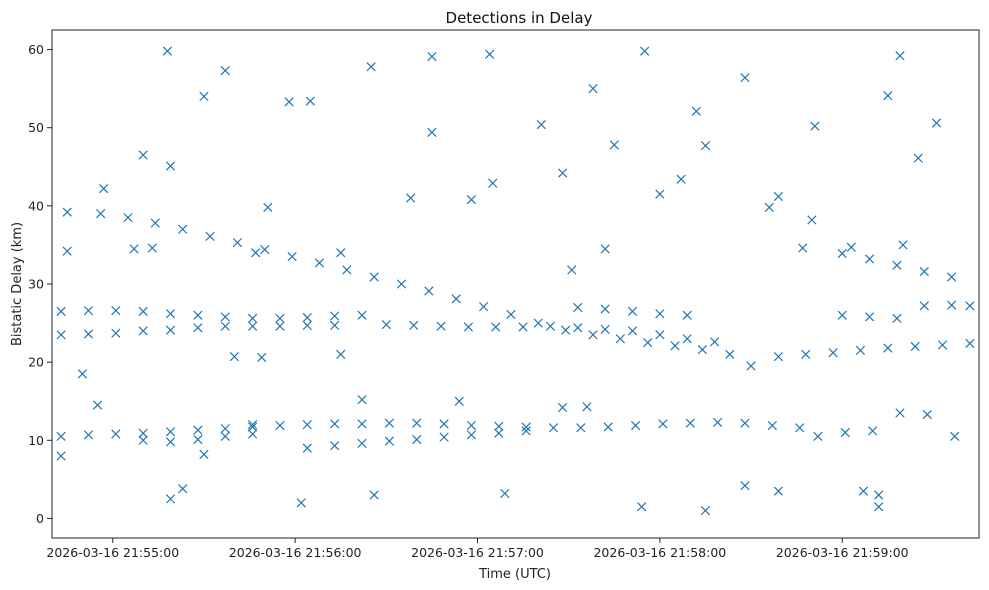 The image size is (989, 590). I want to click on x-tick-label: 2026-03-16 21:58:00, so click(659, 552).